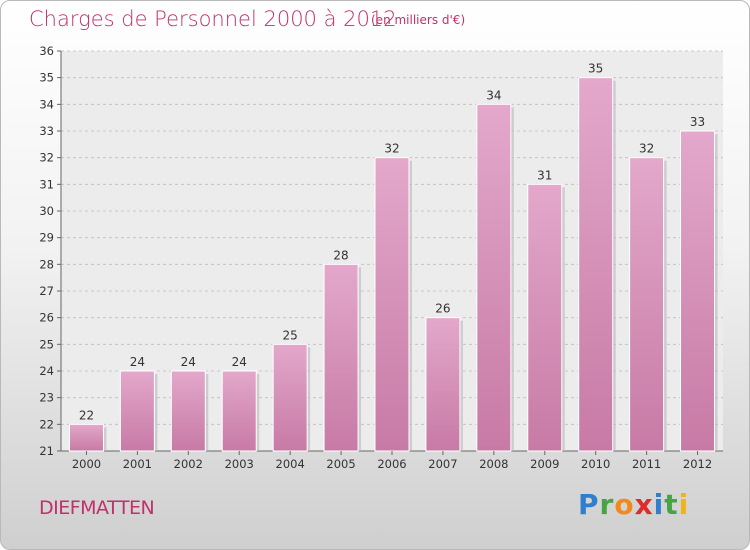 Image resolution: width=750 pixels, height=550 pixels. I want to click on x-tick-label: 2012, so click(697, 464).